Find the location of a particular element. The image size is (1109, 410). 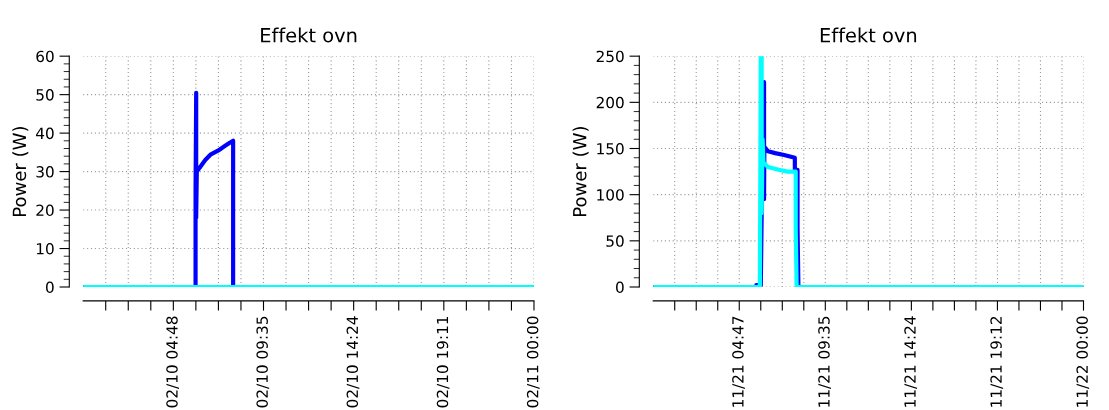

x-tick-label: 11/21 04:47 is located at coordinates (738, 361).